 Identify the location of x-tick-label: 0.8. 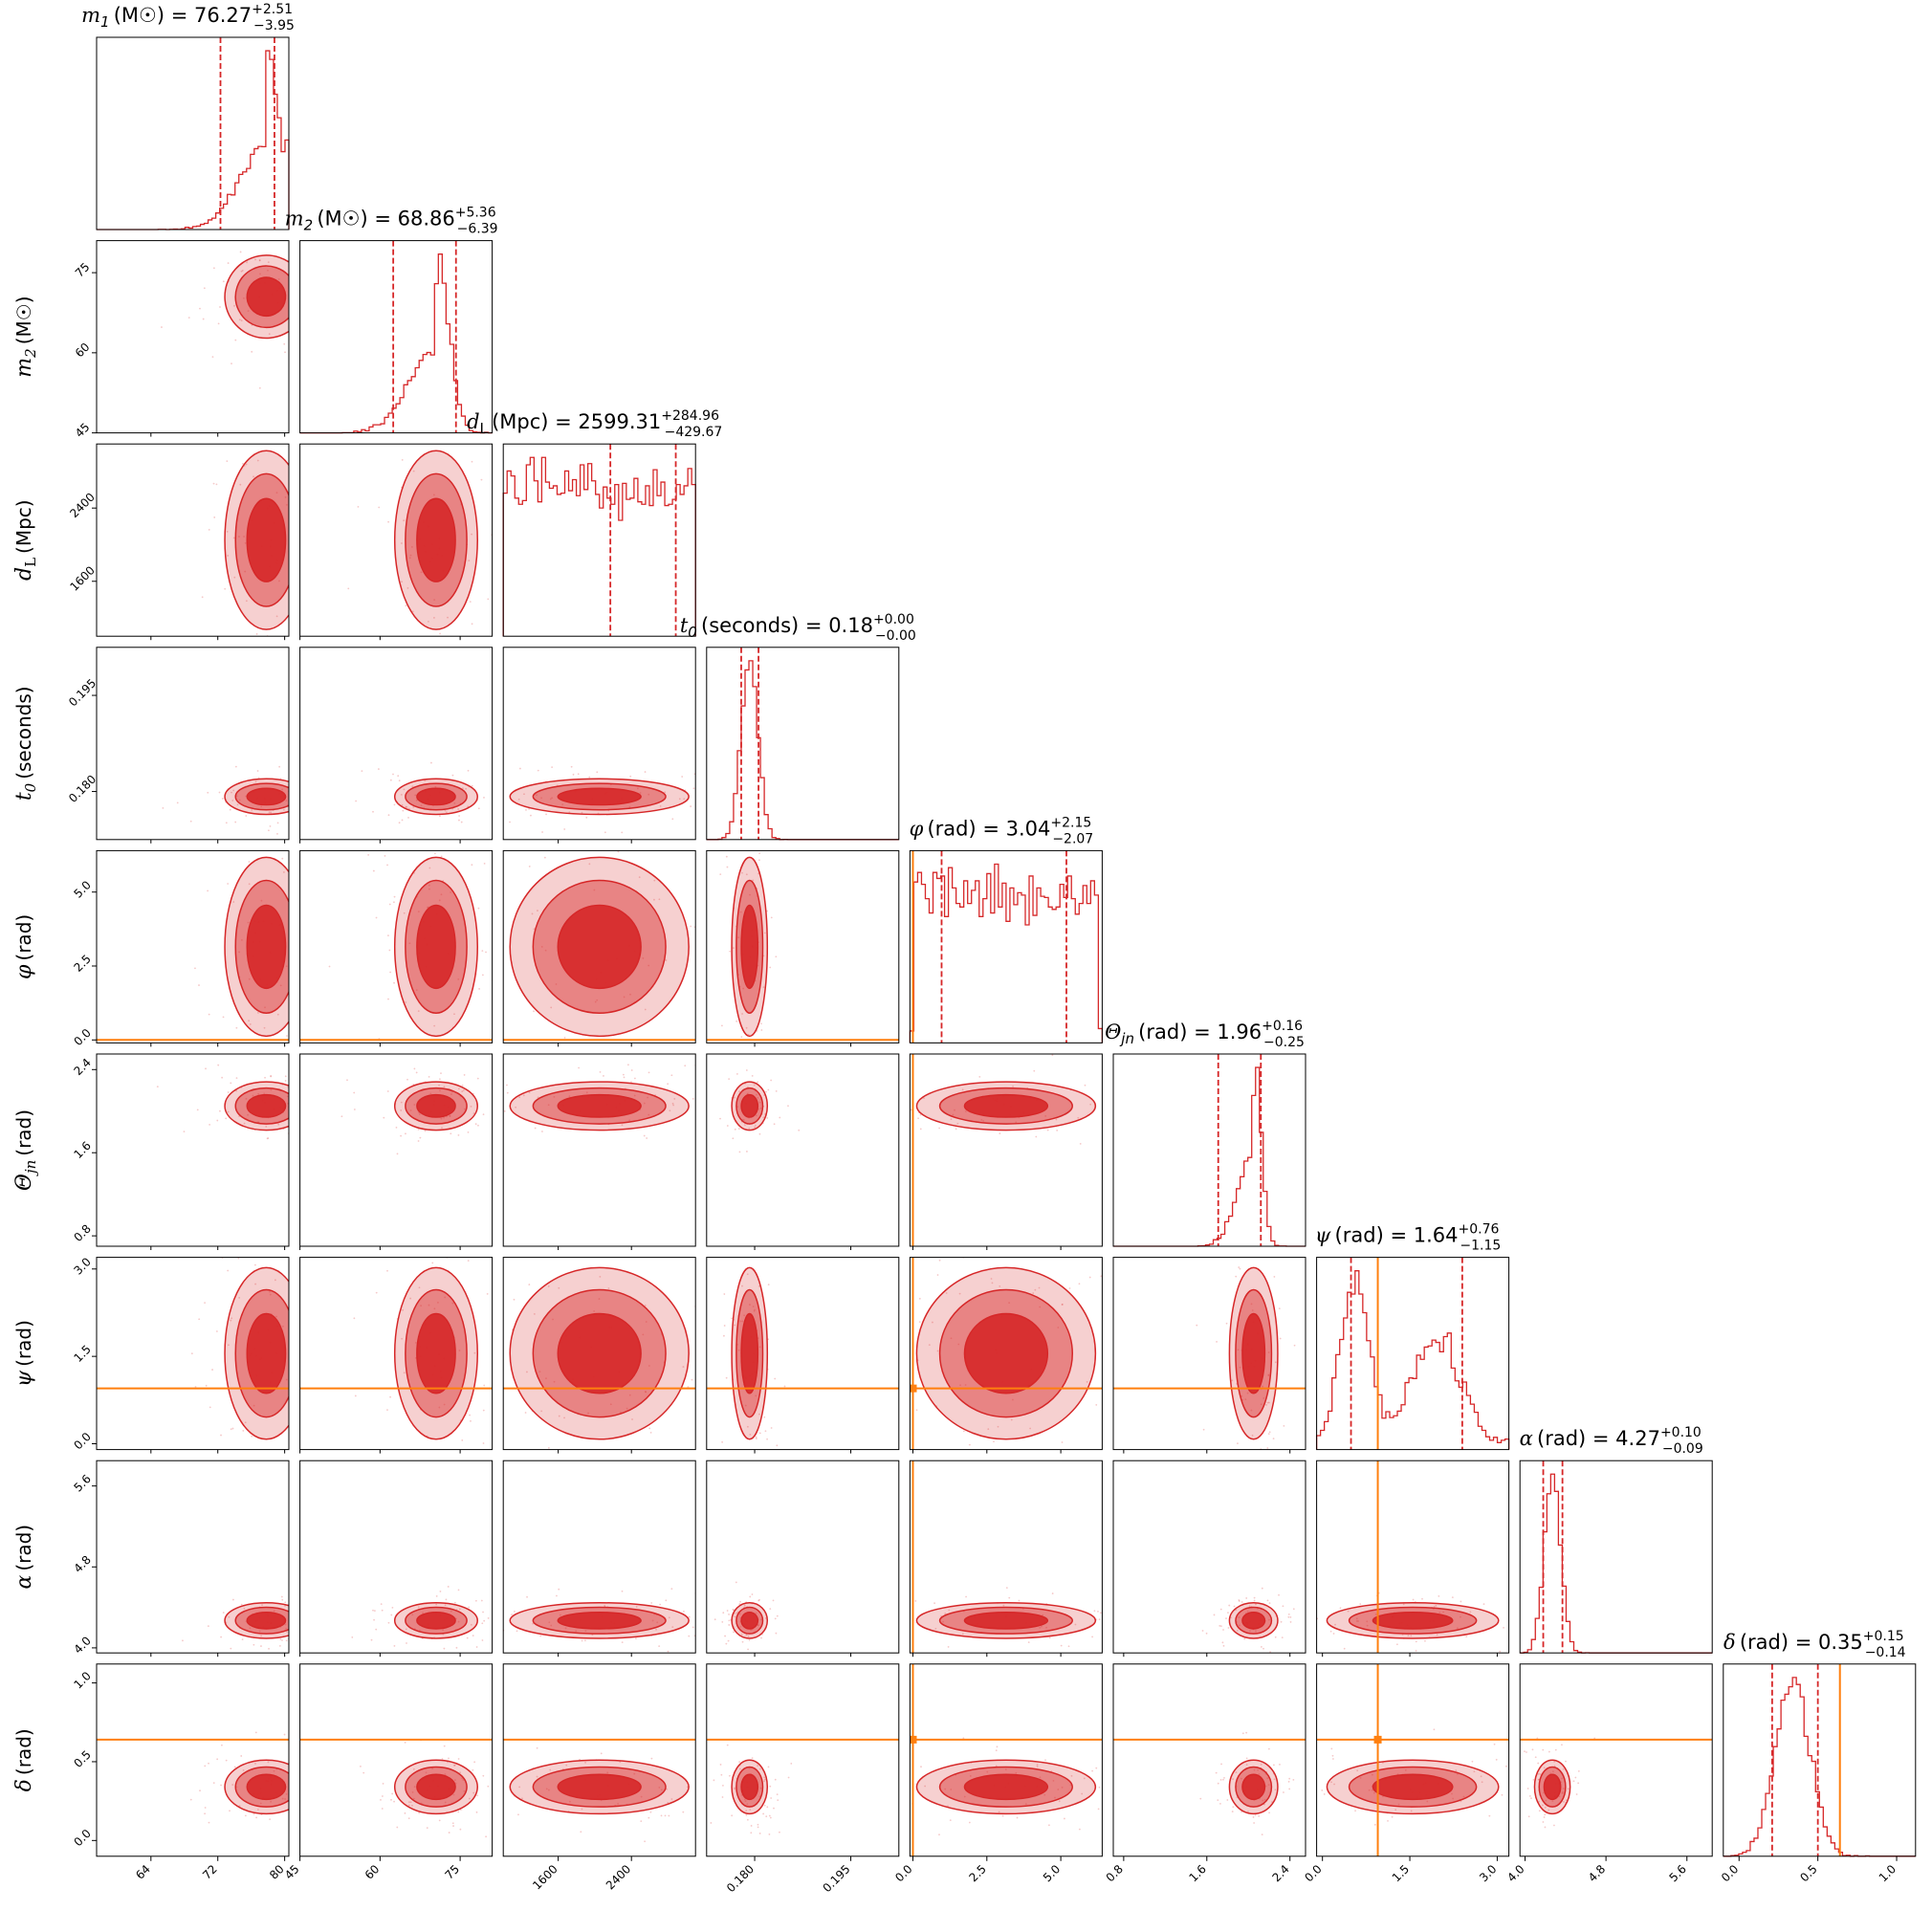
(1115, 1873).